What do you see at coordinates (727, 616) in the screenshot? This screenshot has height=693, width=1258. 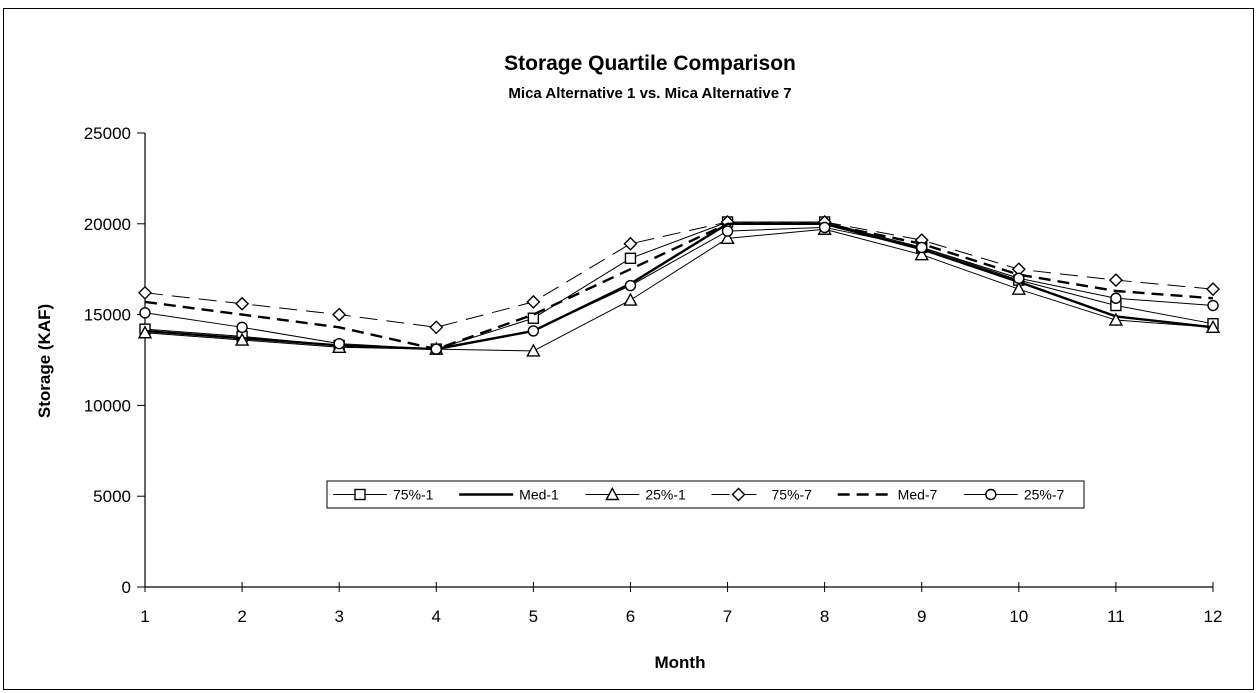 I see `x-tick-label: 7` at bounding box center [727, 616].